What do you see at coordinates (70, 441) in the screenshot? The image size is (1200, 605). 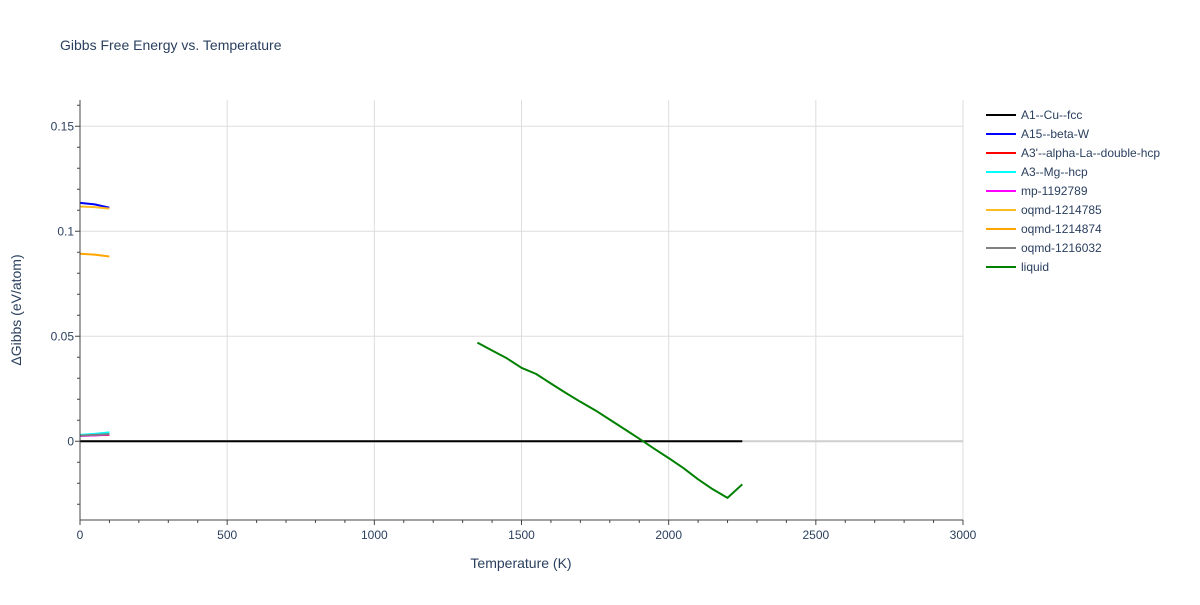 I see `y-tick-label: 0` at bounding box center [70, 441].